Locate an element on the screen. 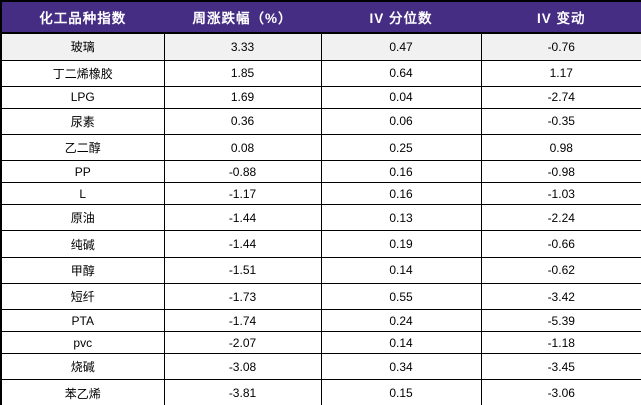 The height and width of the screenshot is (405, 641). table-row: 短纤 -1.73 0.55 -3.42 is located at coordinates (320, 297).